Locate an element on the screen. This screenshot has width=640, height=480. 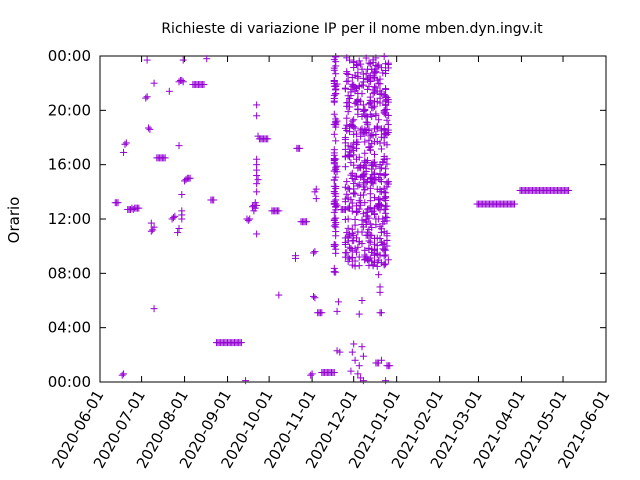
y-tick-label: 08:00 is located at coordinates (69, 273).